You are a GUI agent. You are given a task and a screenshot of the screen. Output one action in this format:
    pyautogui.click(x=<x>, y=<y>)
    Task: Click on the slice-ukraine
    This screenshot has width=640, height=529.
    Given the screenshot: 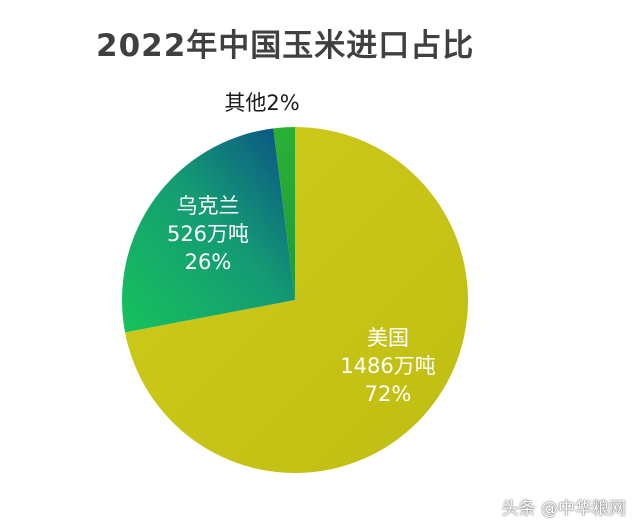 What is the action you would take?
    pyautogui.click(x=208, y=230)
    